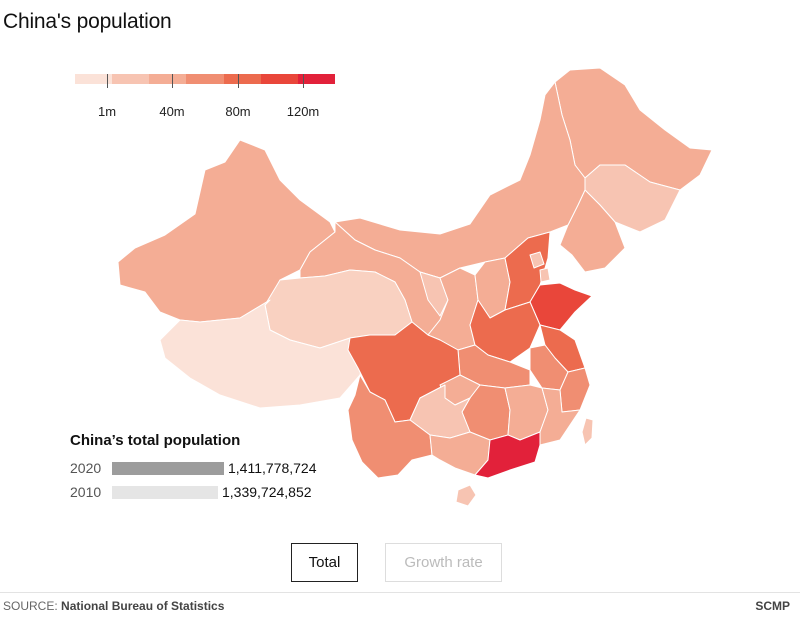 The height and width of the screenshot is (624, 800). I want to click on legend-tick-label: 120m, so click(303, 111).